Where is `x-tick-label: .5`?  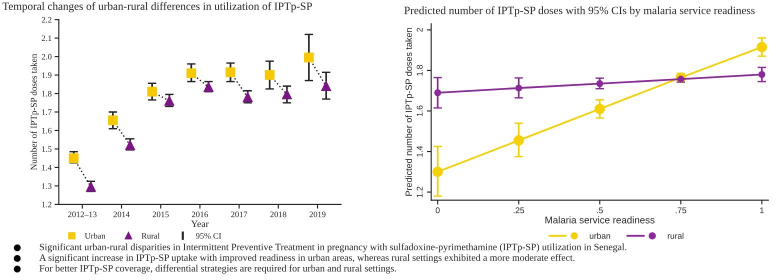 x-tick-label: .5 is located at coordinates (600, 210).